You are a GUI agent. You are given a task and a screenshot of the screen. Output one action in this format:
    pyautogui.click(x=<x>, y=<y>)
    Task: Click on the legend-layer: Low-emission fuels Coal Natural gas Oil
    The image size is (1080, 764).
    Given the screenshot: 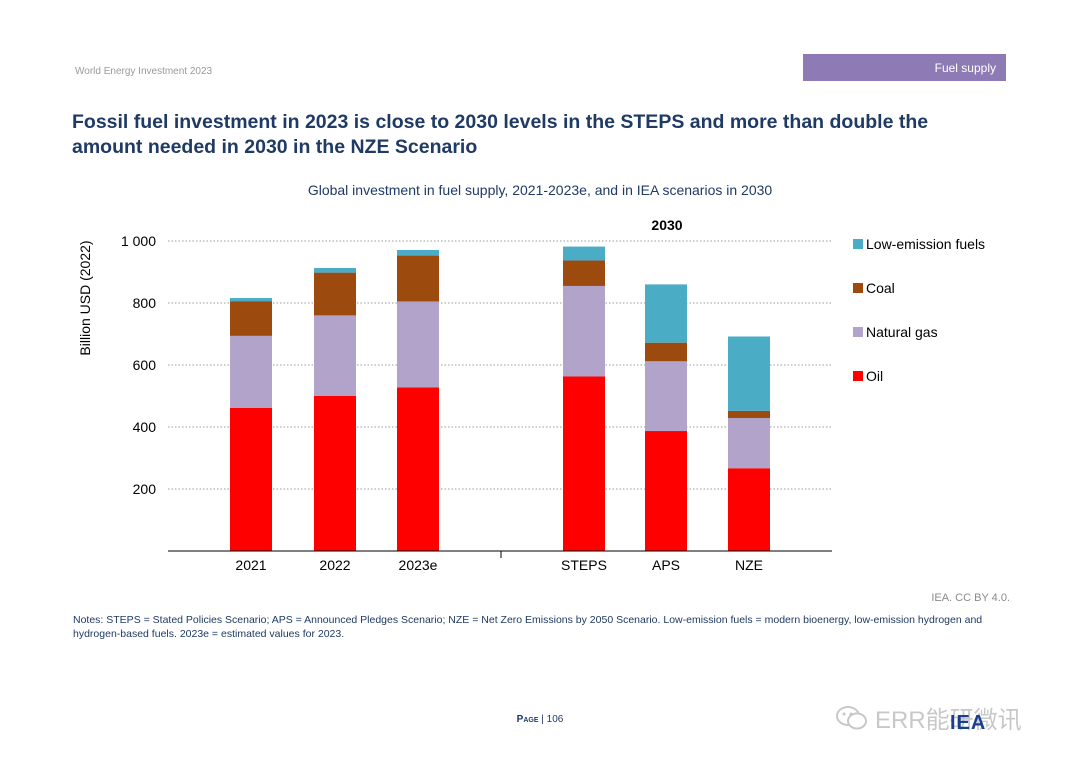 What is the action you would take?
    pyautogui.click(x=919, y=310)
    